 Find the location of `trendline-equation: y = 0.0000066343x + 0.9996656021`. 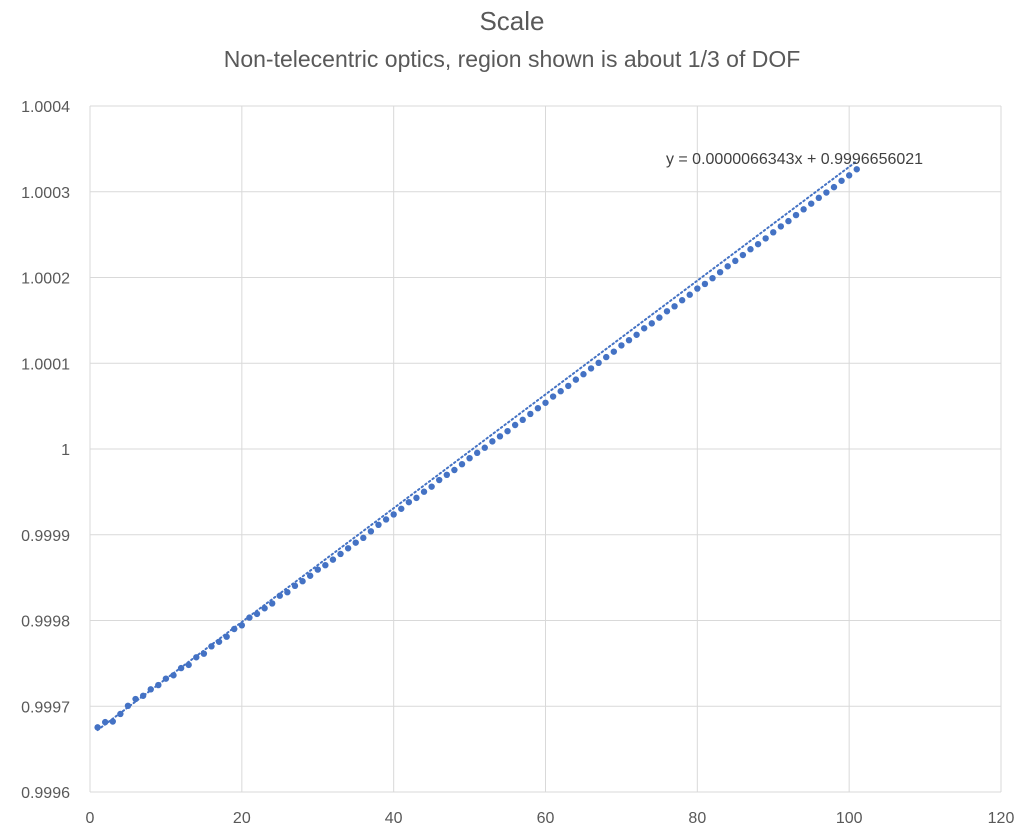

trendline-equation: y = 0.0000066343x + 0.9996656021 is located at coordinates (794, 159).